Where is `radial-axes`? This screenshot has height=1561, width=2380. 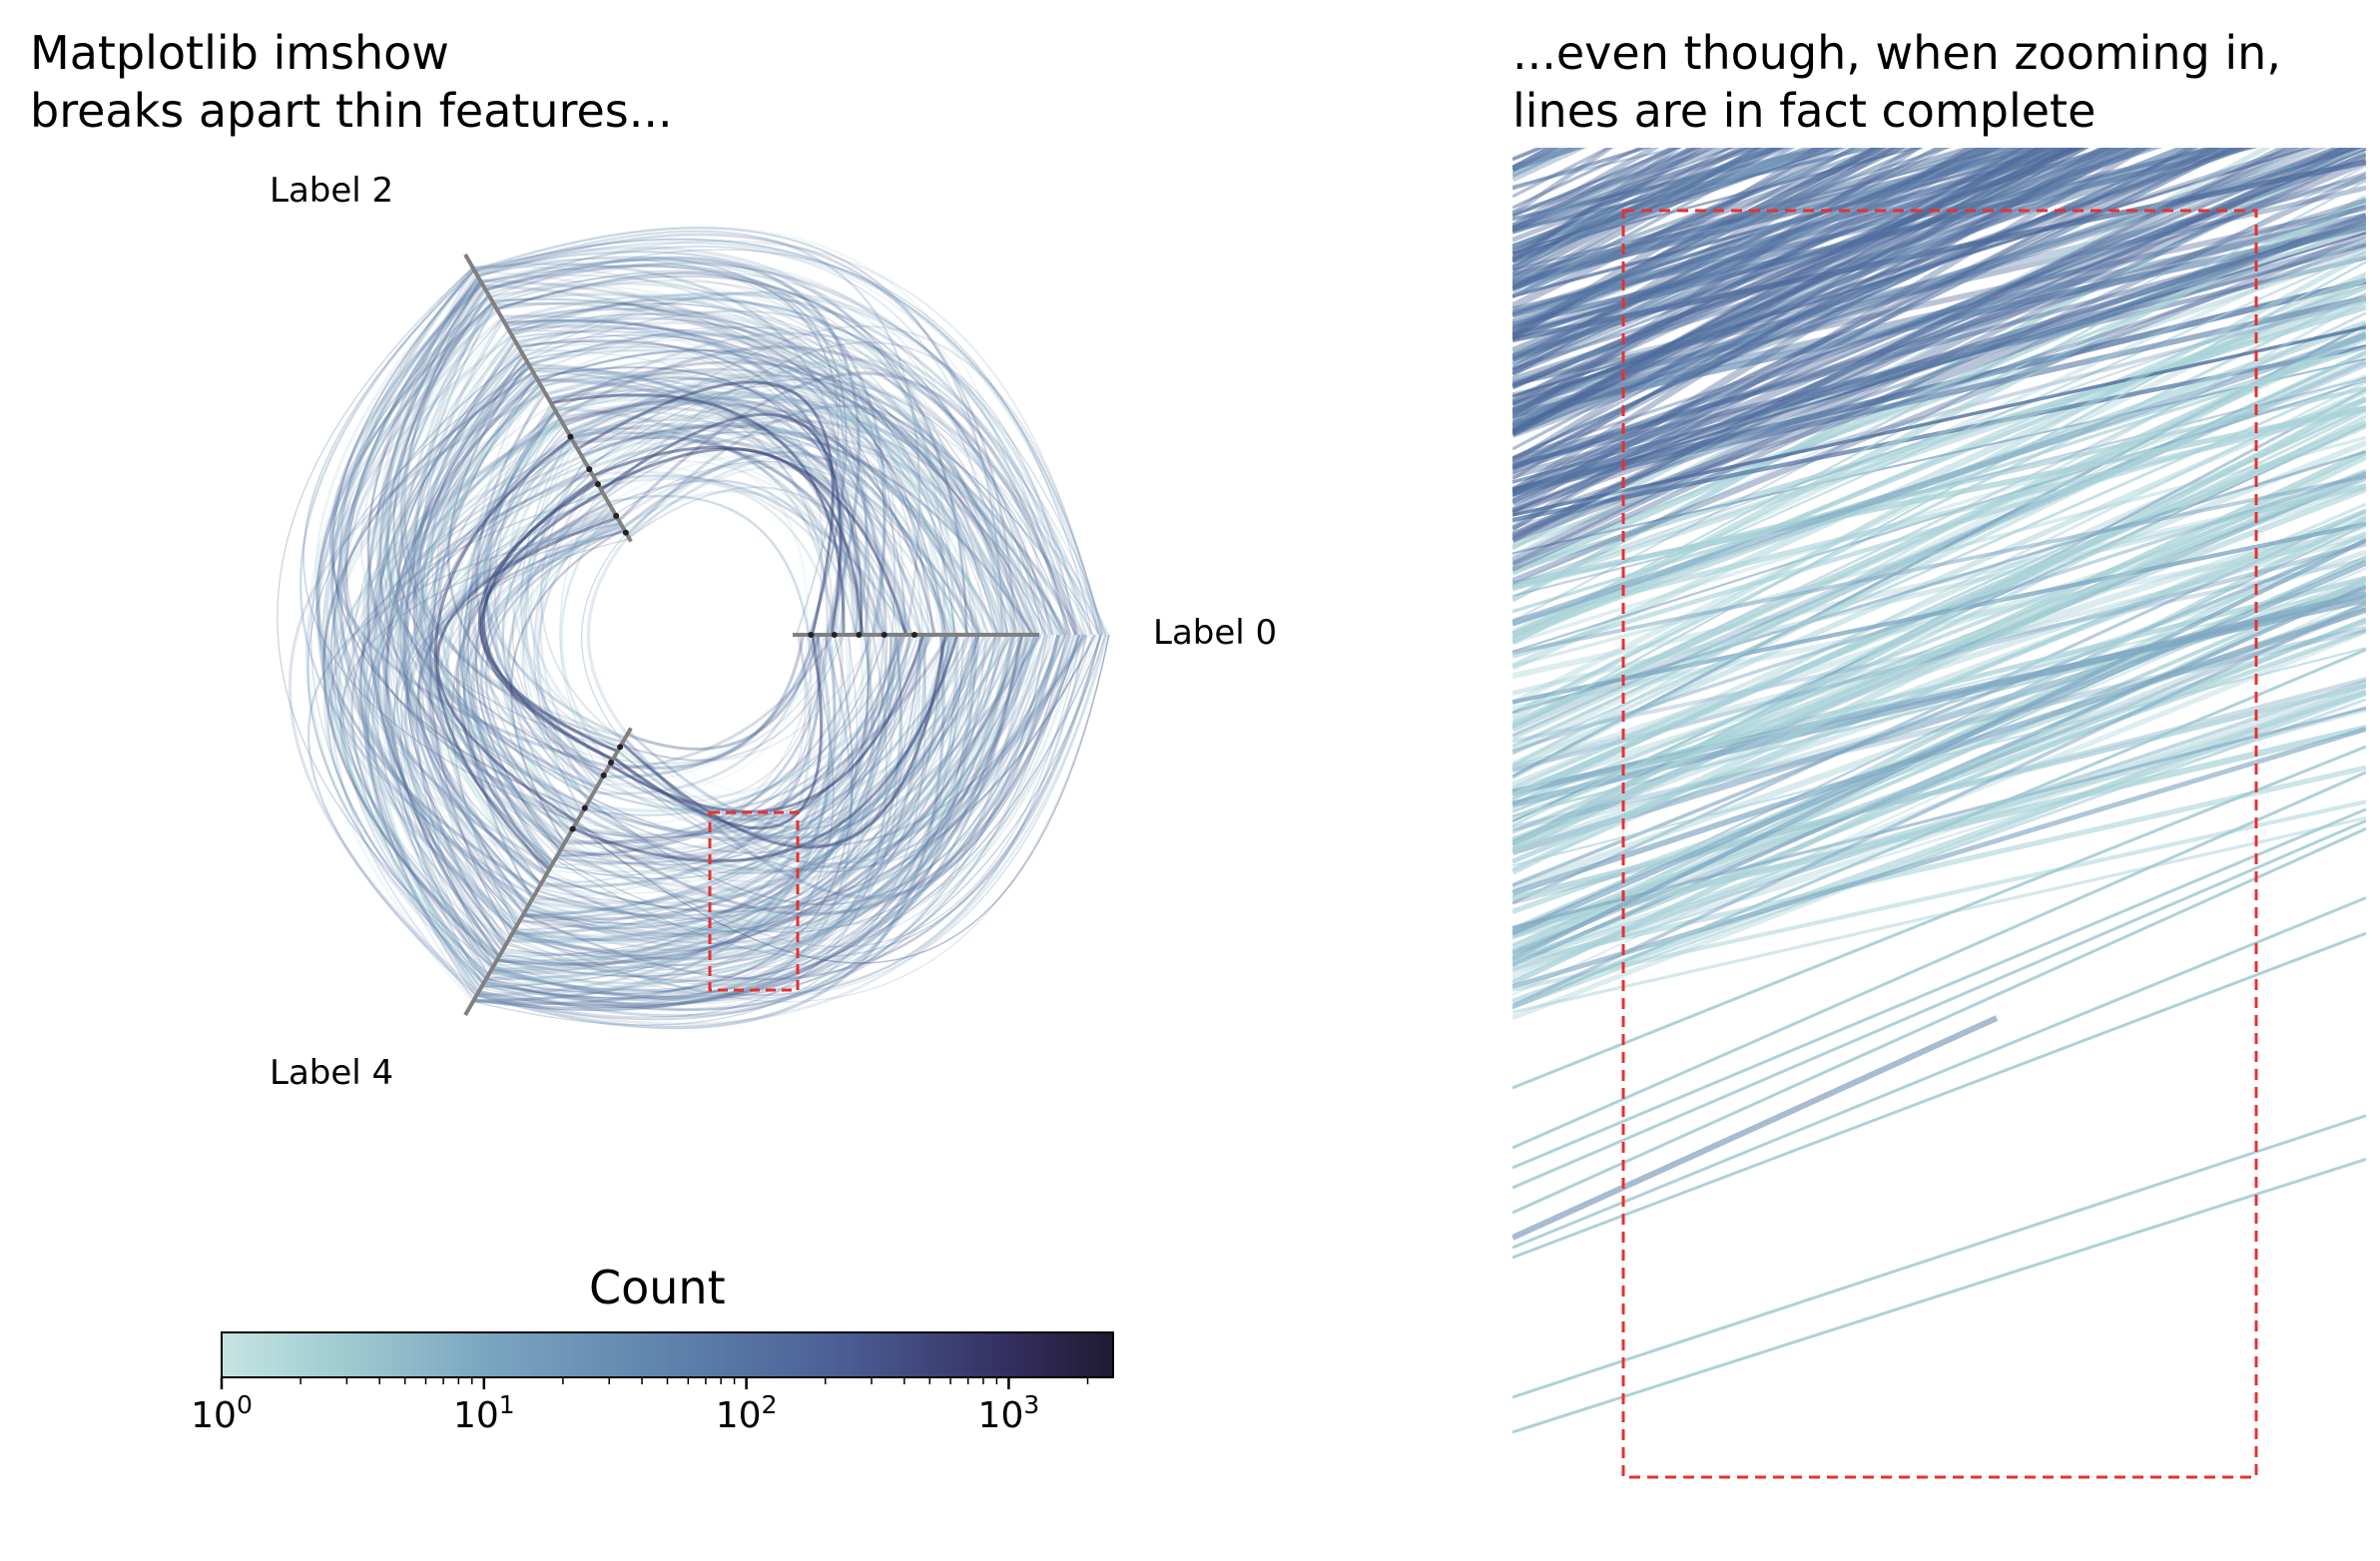 radial-axes is located at coordinates (751, 635).